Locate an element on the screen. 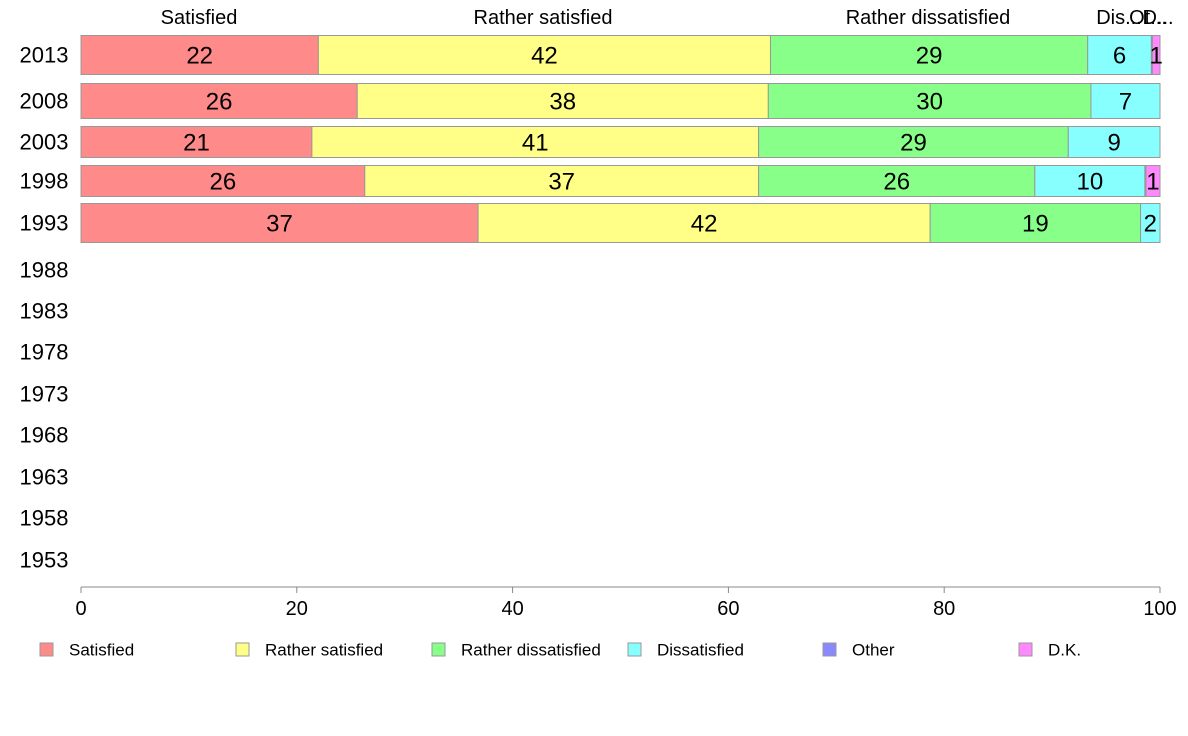 The image size is (1188, 736). y-tick-label: 1993 is located at coordinates (44, 223).